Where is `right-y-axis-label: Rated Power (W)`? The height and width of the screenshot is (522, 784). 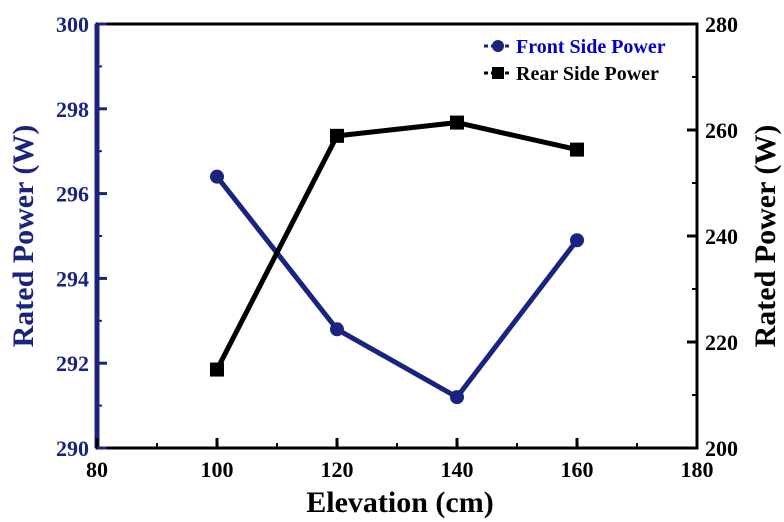
right-y-axis-label: Rated Power (W) is located at coordinates (765, 236).